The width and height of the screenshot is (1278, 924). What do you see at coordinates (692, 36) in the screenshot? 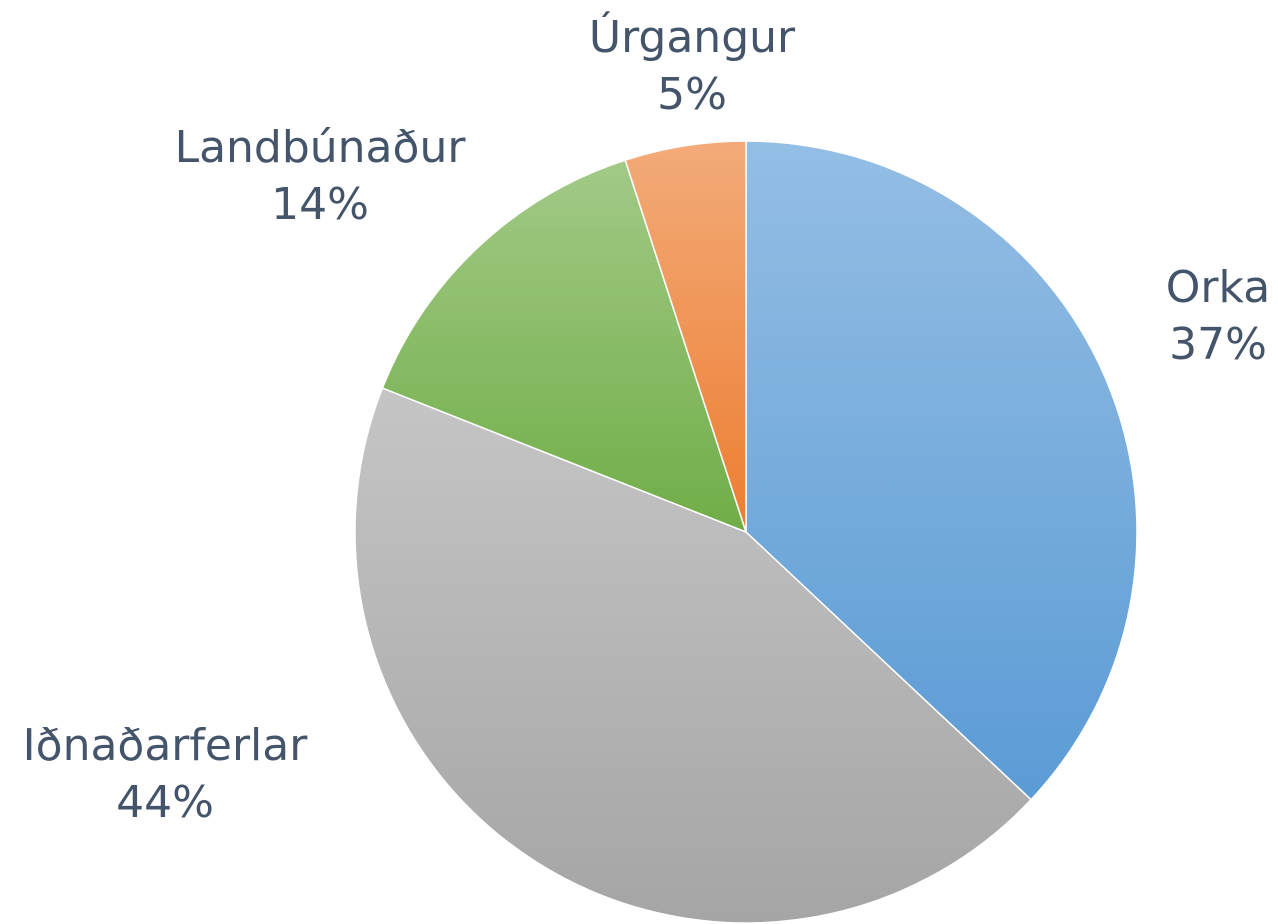
I see `slice-label: Úrgangur` at bounding box center [692, 36].